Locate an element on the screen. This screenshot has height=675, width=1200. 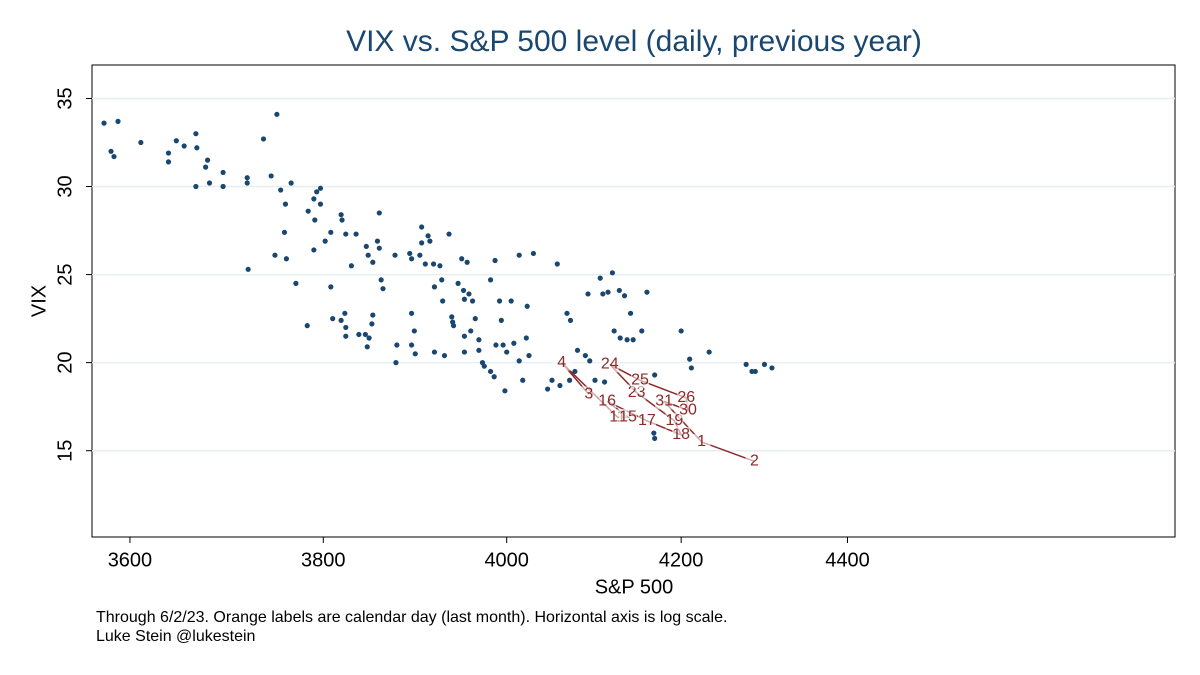
y-tick-label: 35 is located at coordinates (65, 98).